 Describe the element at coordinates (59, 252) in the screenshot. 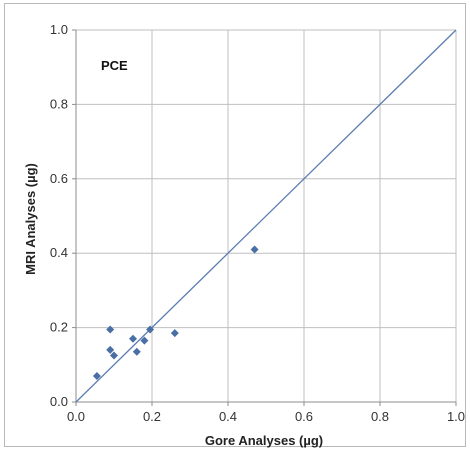

I see `y-tick-label: 0.4` at that location.